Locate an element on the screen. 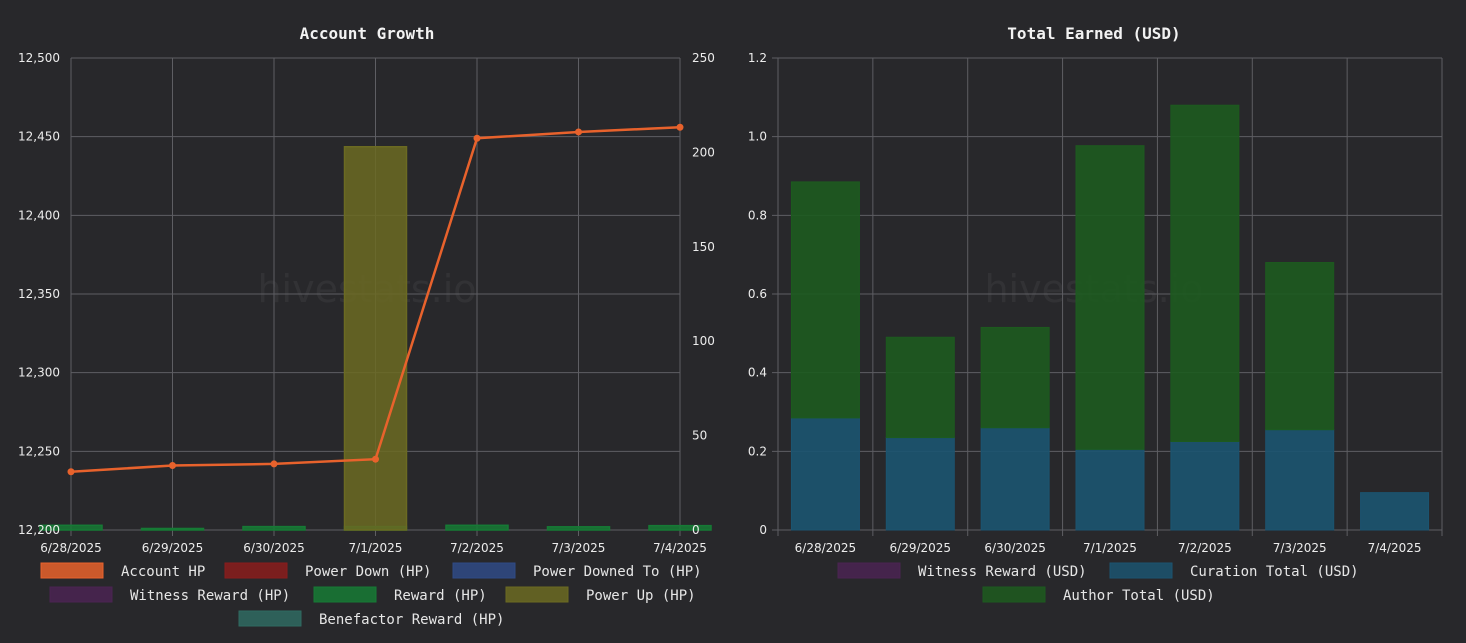 Image resolution: width=1466 pixels, height=643 pixels. legend-swatch-power-up-hp is located at coordinates (537, 594).